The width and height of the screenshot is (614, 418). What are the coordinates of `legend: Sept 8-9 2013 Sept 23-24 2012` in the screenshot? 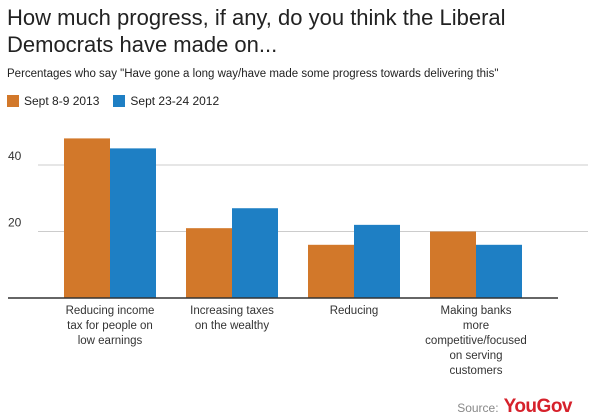 It's located at (120, 101).